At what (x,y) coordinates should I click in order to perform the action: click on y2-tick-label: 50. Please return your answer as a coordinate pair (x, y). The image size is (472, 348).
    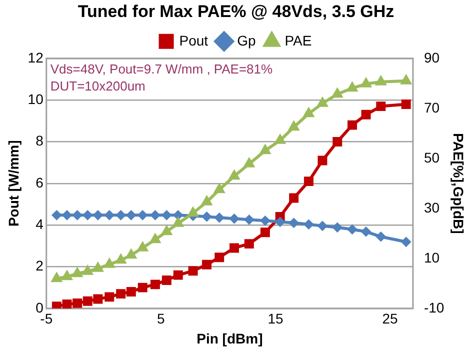
    Looking at the image, I should click on (432, 157).